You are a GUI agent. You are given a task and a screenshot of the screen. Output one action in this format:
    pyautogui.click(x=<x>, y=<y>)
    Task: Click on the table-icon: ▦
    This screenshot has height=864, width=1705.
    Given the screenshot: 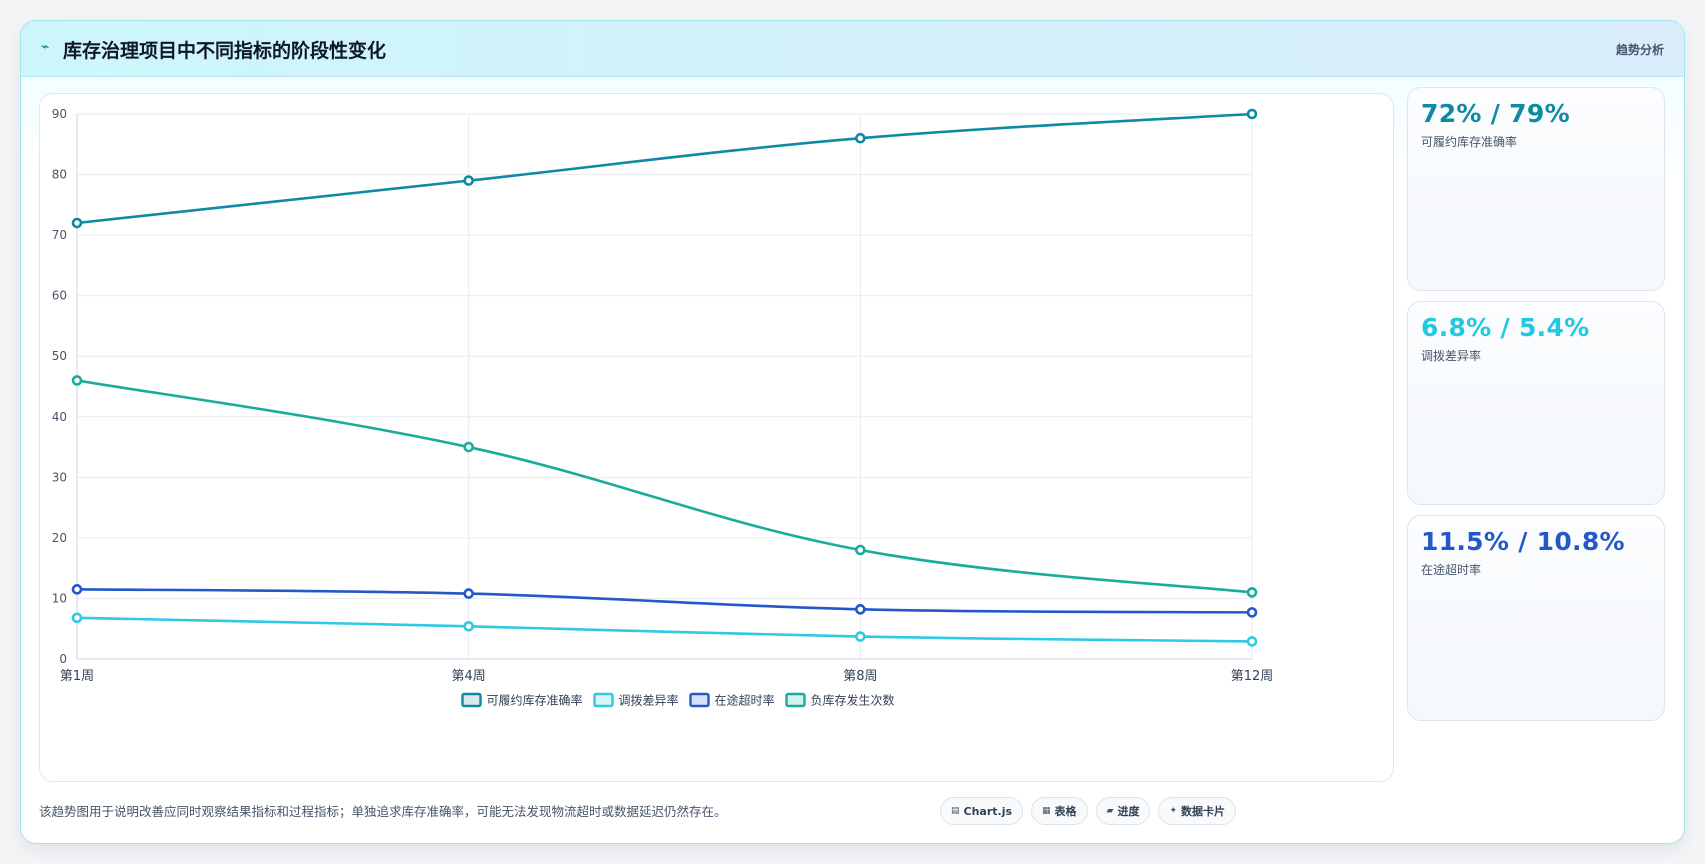 What is the action you would take?
    pyautogui.click(x=1046, y=811)
    